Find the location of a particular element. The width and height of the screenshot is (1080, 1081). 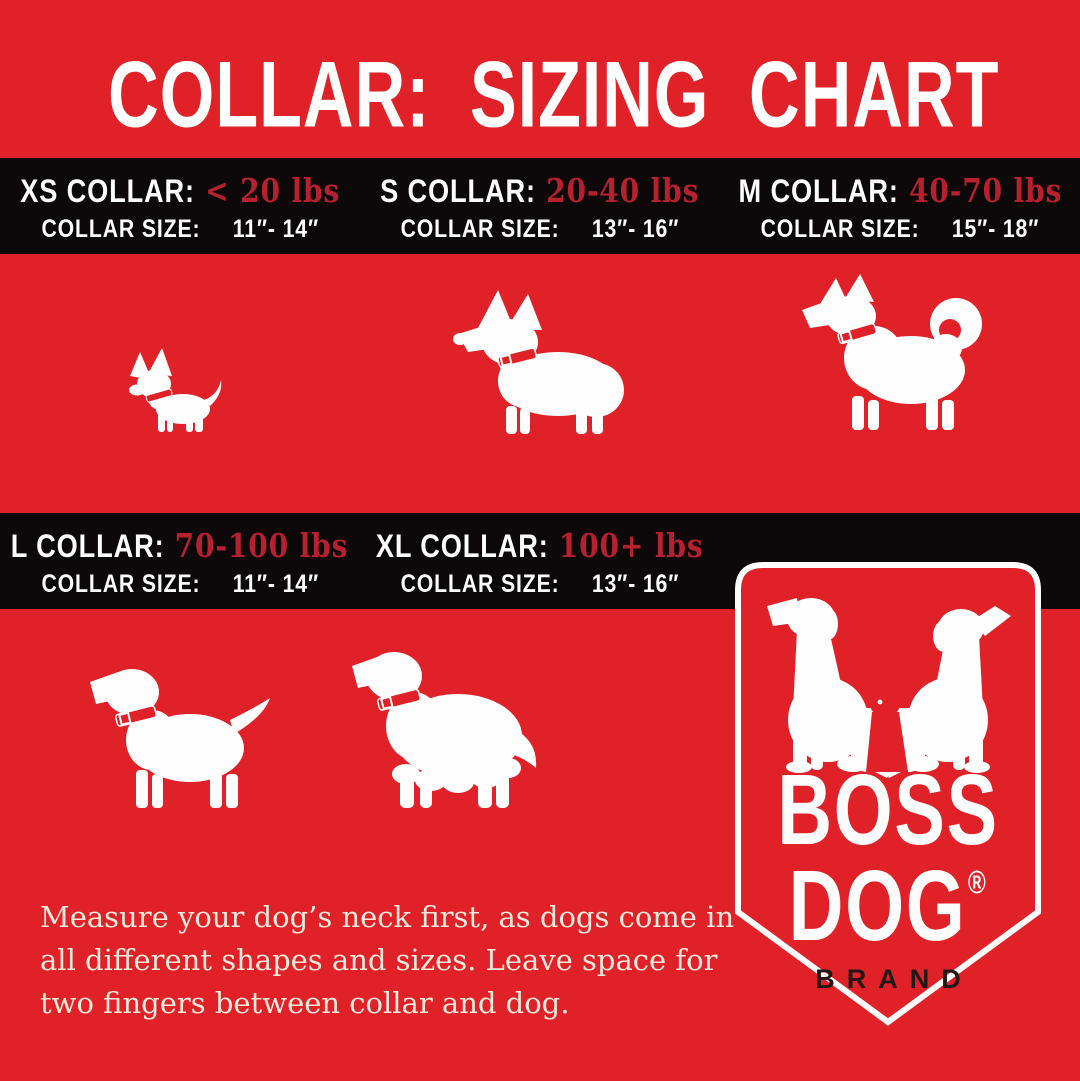

xs-collar-band is located at coordinates (159, 395).